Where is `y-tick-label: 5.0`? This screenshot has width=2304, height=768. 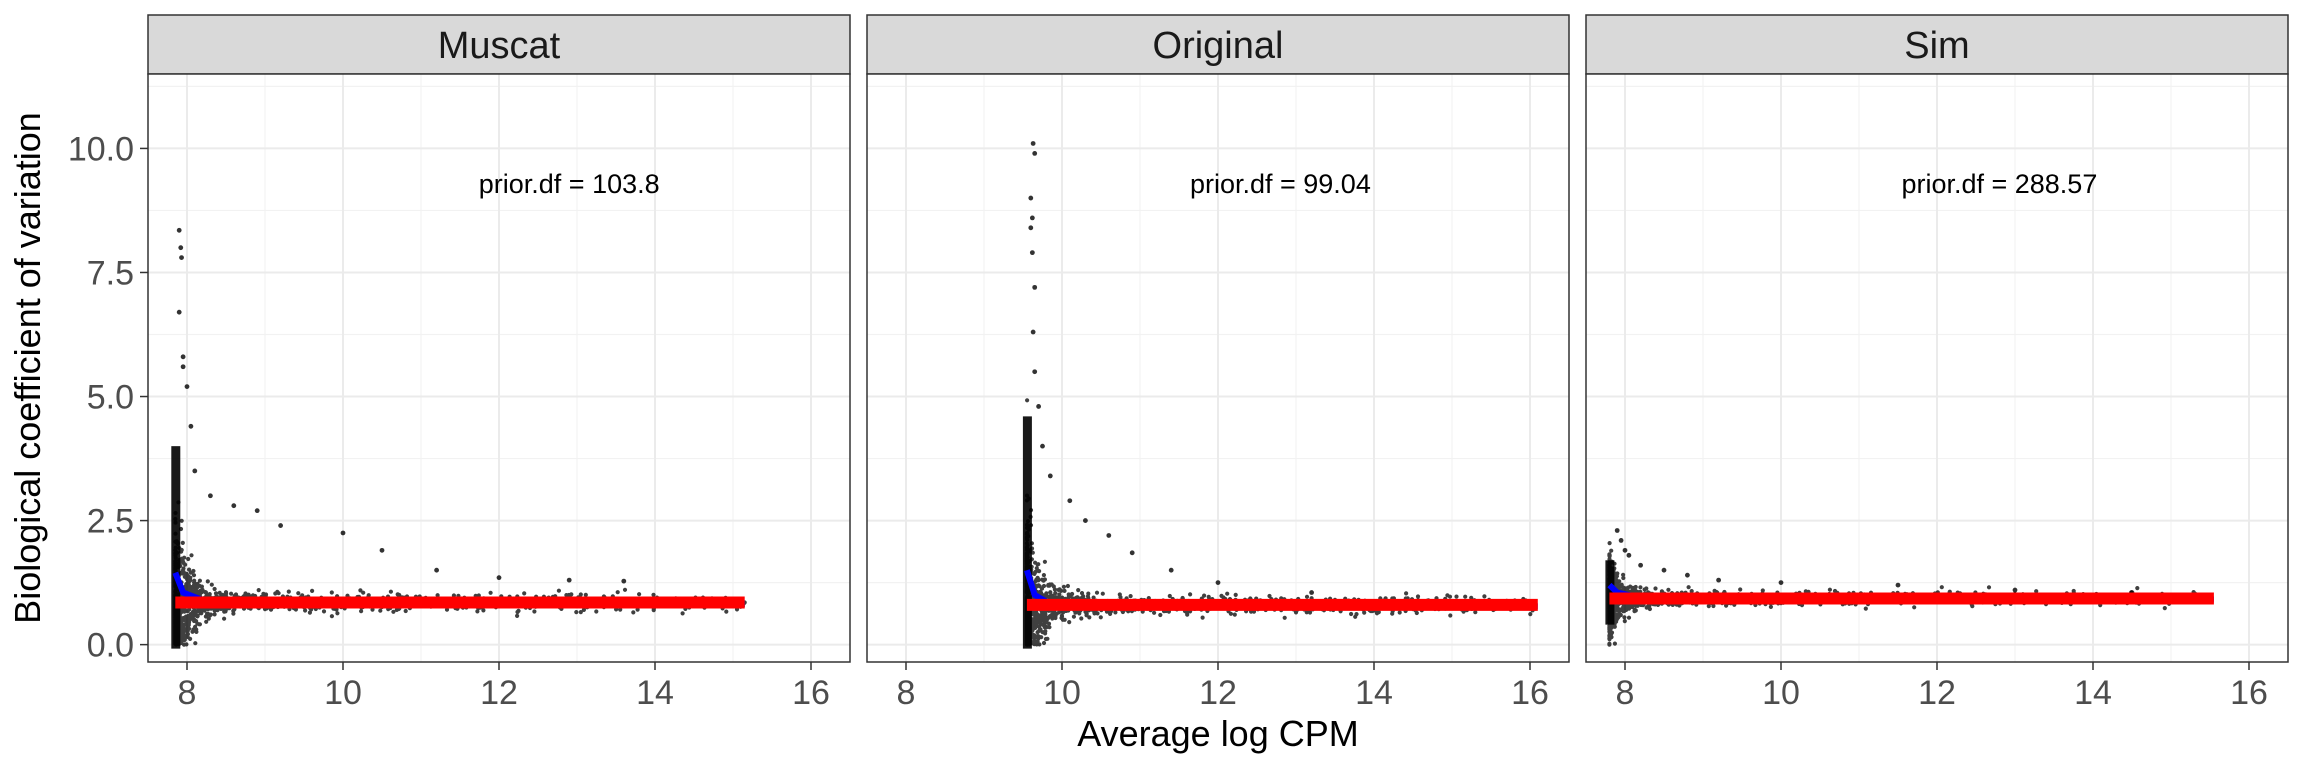
y-tick-label: 5.0 is located at coordinates (110, 398).